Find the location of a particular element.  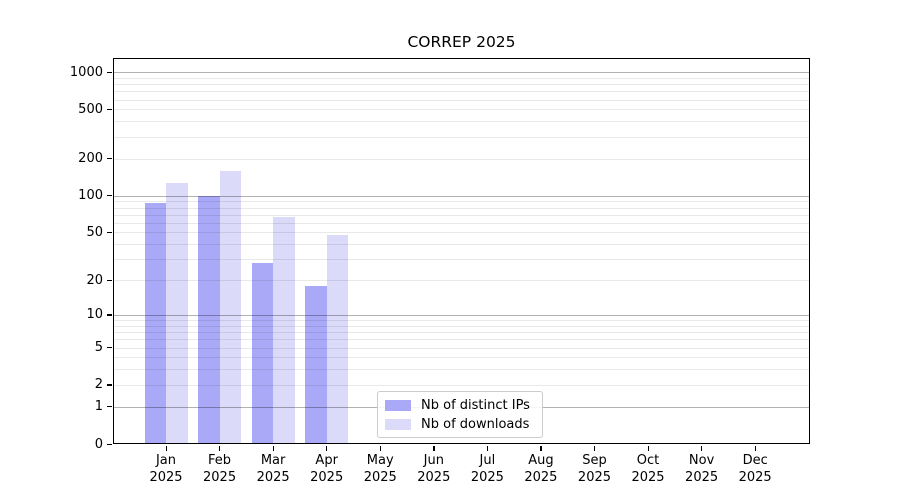

bar-downloads-apr is located at coordinates (337, 339).